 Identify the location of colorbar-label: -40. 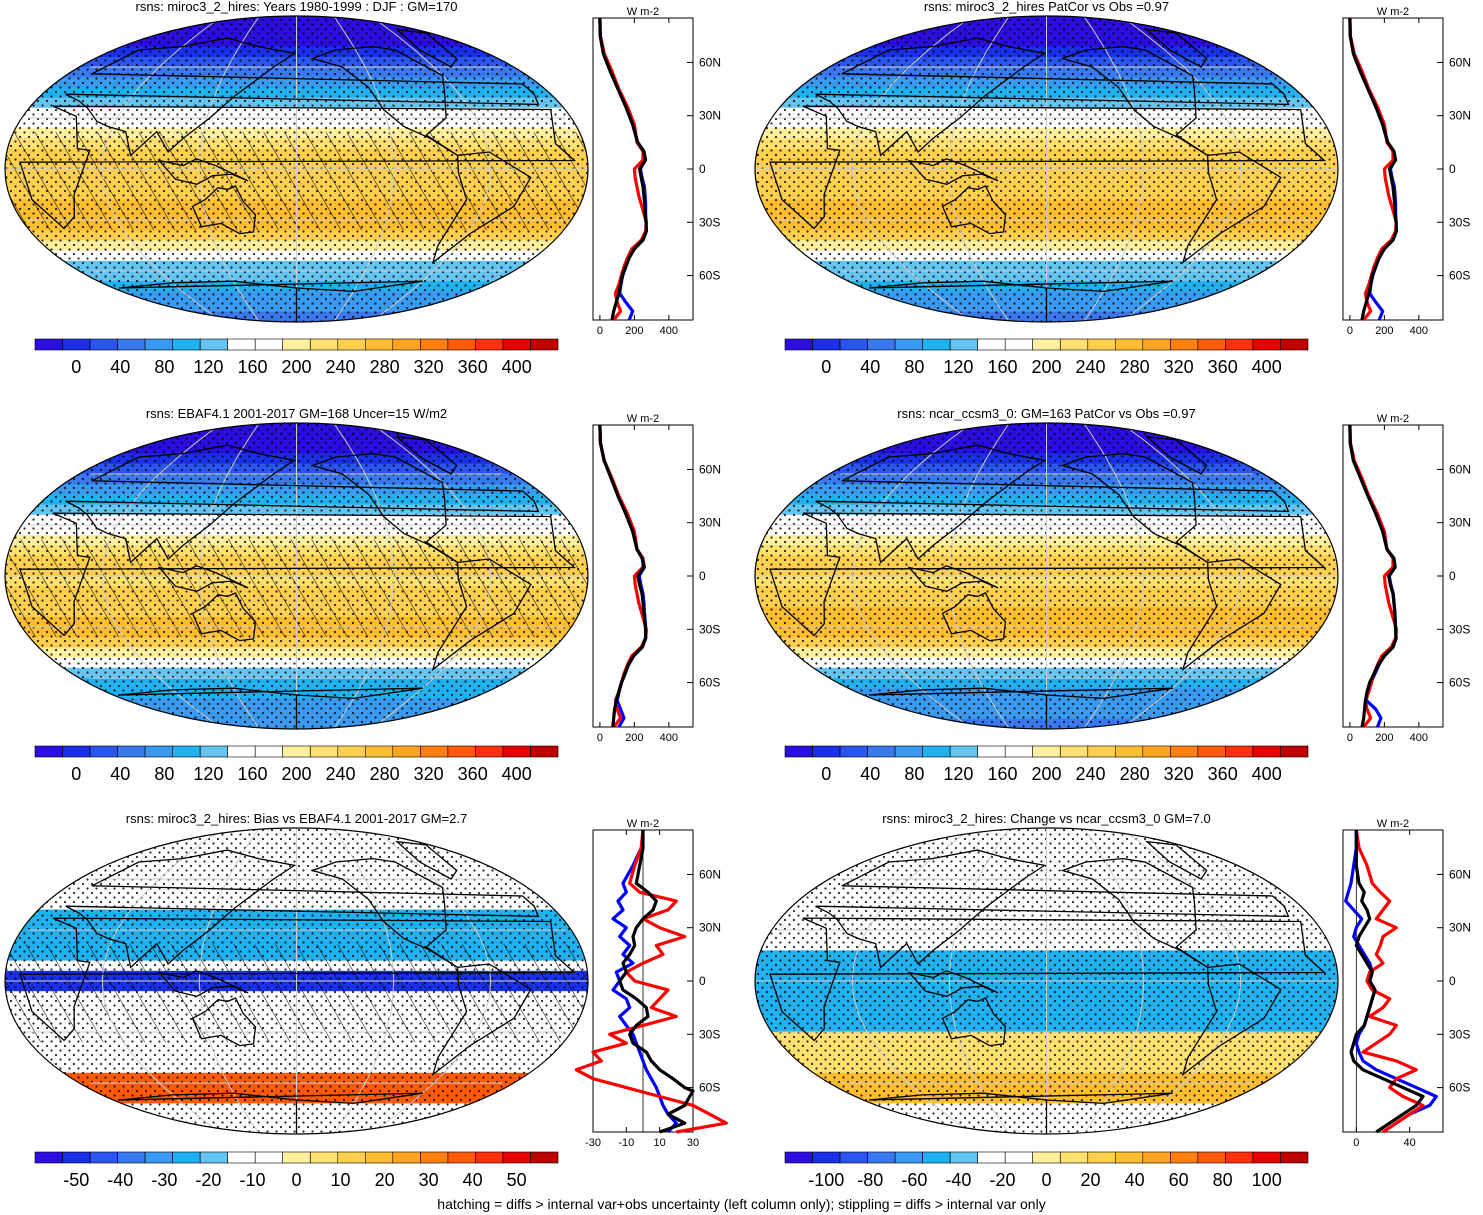
(120, 1180).